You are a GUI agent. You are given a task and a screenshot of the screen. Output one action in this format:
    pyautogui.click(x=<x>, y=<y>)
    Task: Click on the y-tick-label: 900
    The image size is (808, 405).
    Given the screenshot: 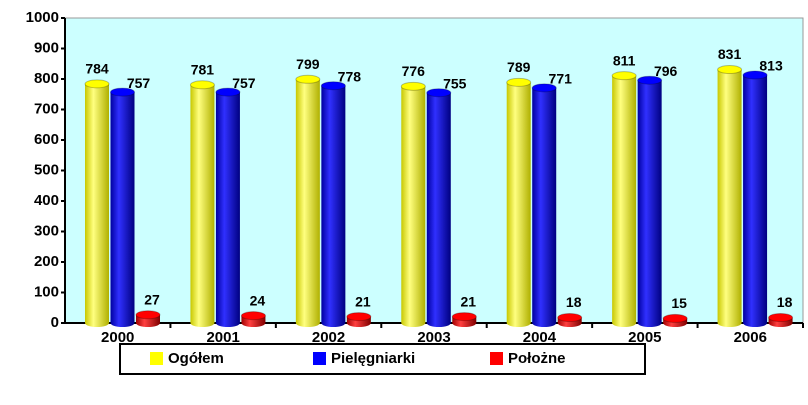 What is the action you would take?
    pyautogui.click(x=46, y=47)
    